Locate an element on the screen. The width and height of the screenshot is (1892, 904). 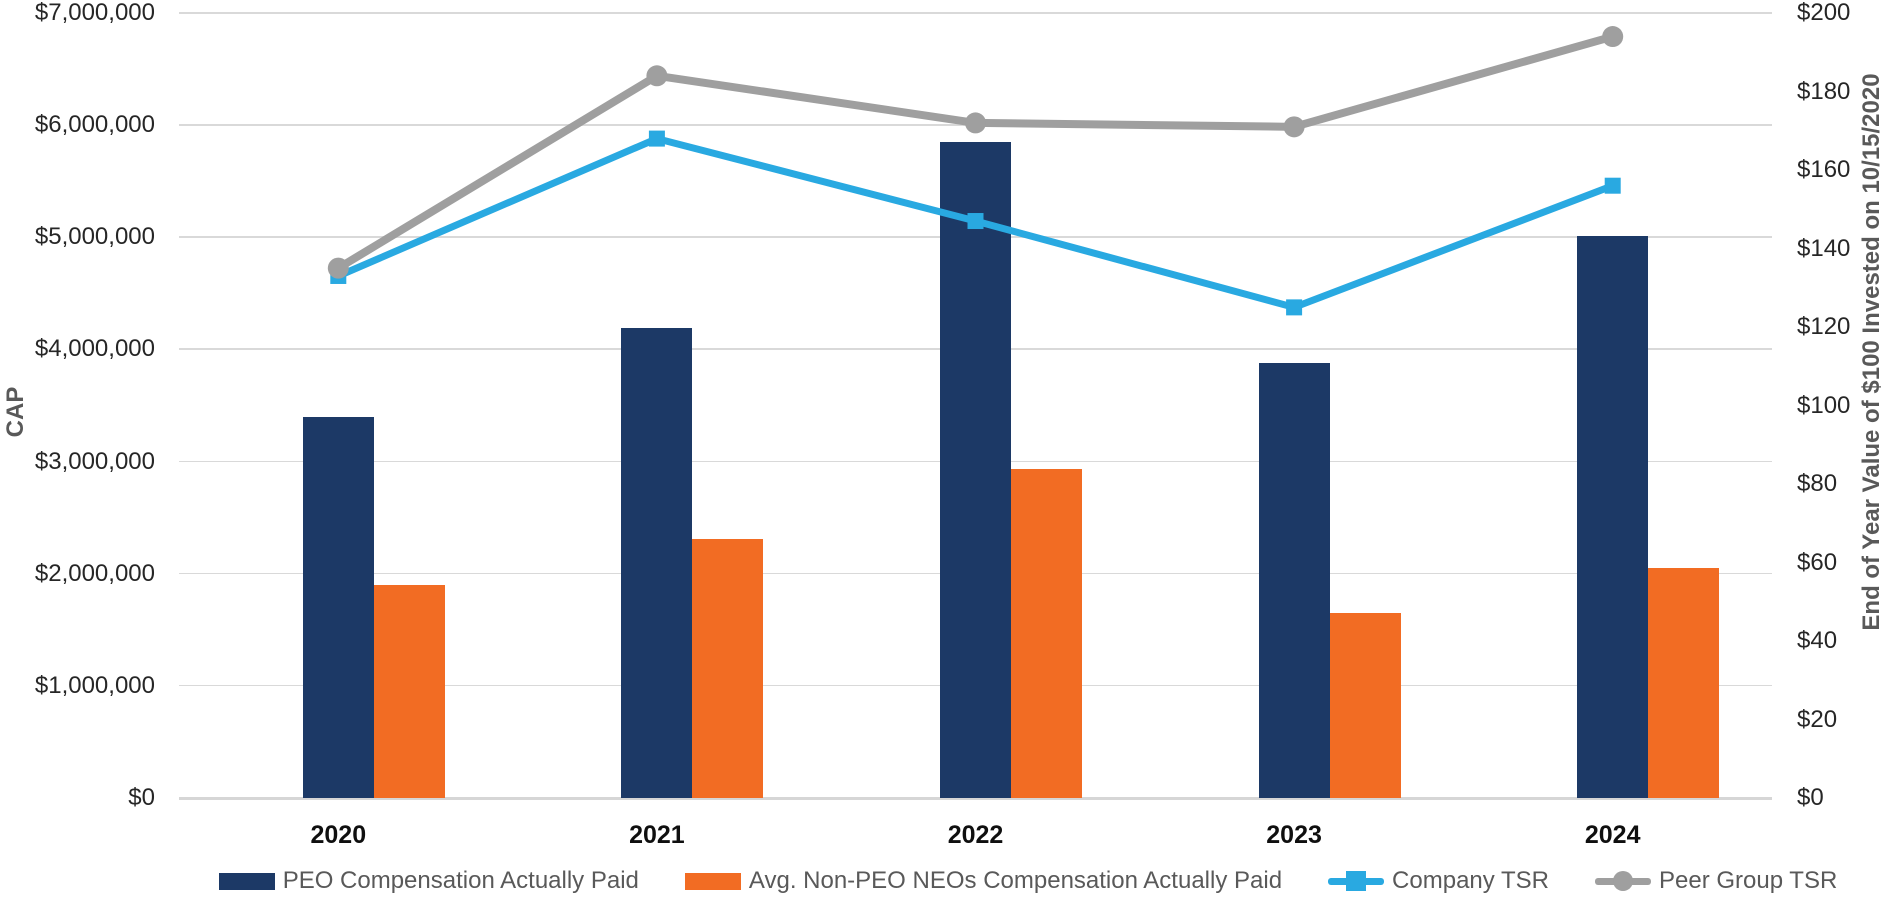
right-axis-tick: $120 is located at coordinates (1824, 326).